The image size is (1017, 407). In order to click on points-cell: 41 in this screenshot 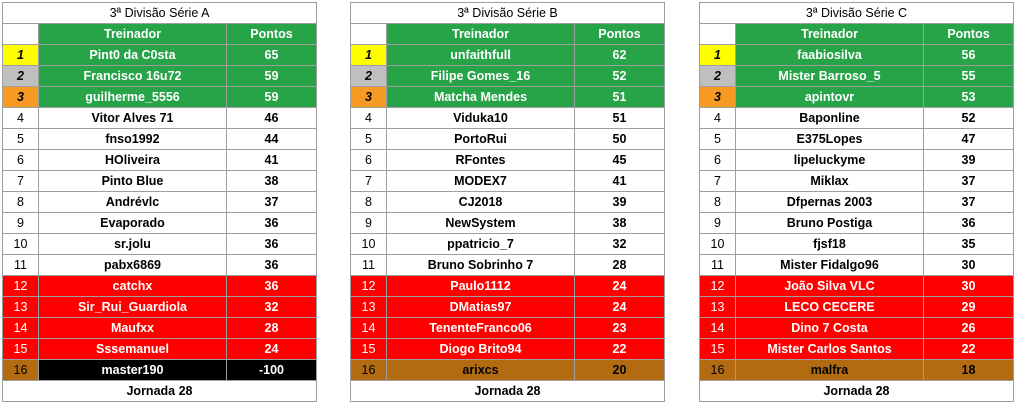, I will do `click(619, 181)`.